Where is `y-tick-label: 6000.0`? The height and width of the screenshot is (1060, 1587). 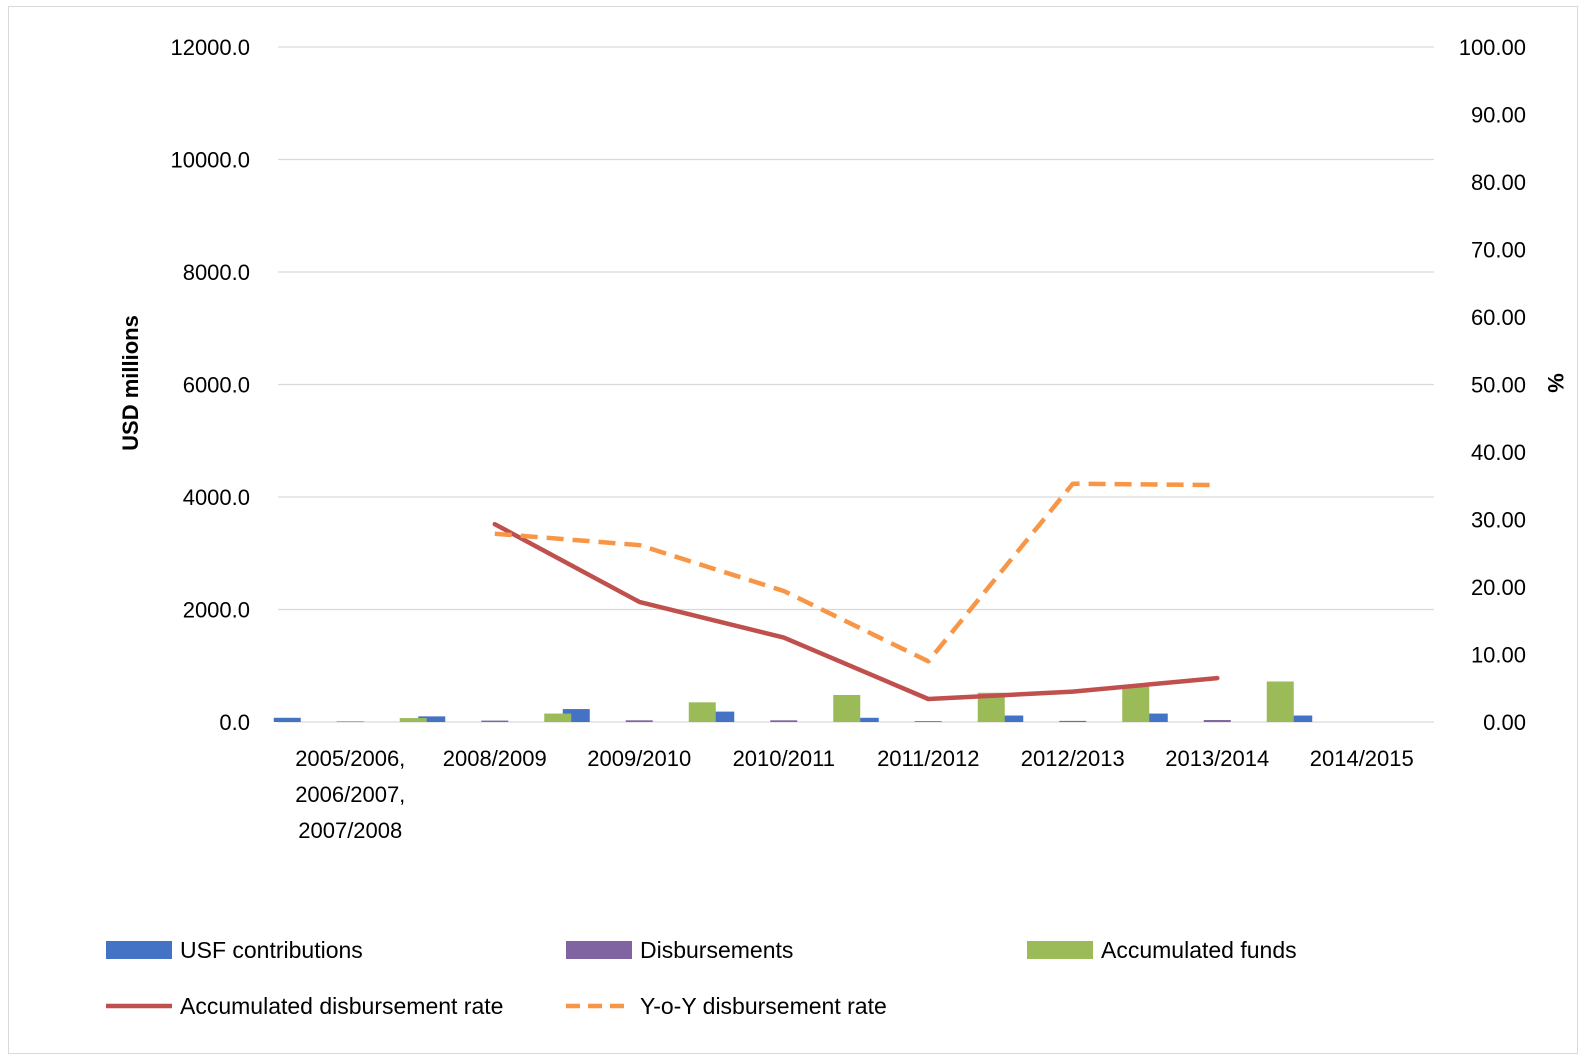 y-tick-label: 6000.0 is located at coordinates (216, 385).